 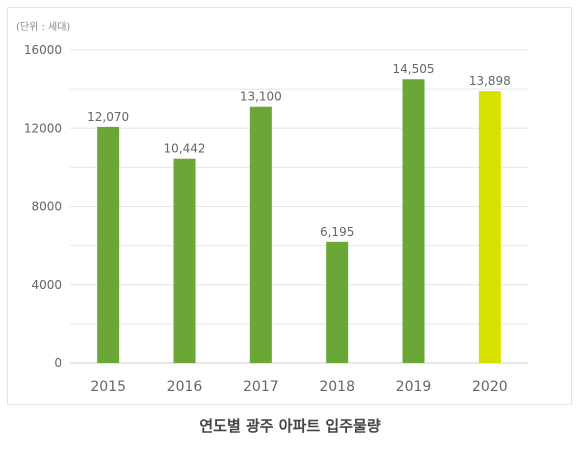 I want to click on data-label-2016: 10,442, so click(x=185, y=149).